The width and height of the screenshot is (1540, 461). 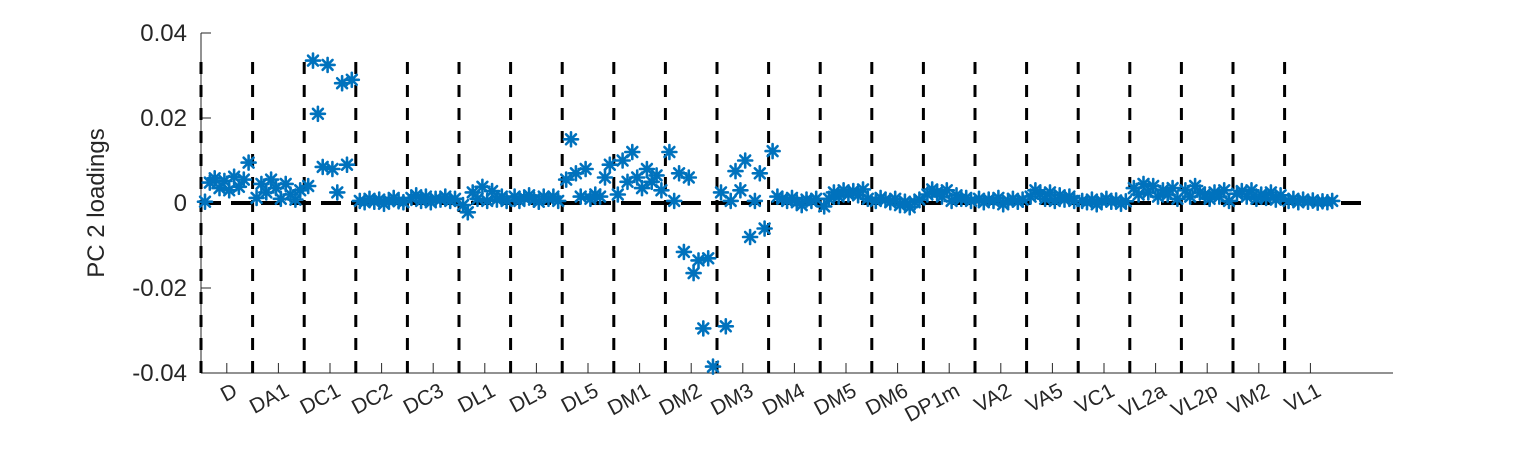 What do you see at coordinates (1248, 399) in the screenshot?
I see `x-tick-label: VM2` at bounding box center [1248, 399].